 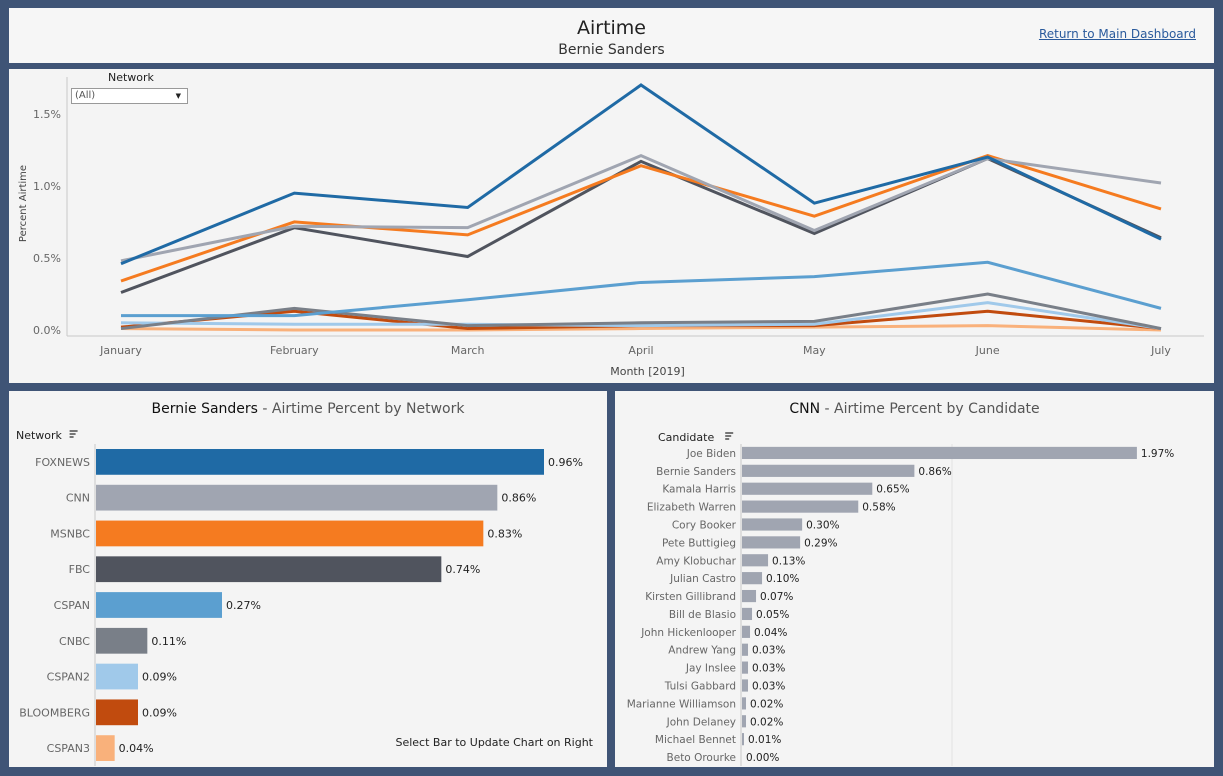 What do you see at coordinates (771, 542) in the screenshot?
I see `bar-pete-buttigieg` at bounding box center [771, 542].